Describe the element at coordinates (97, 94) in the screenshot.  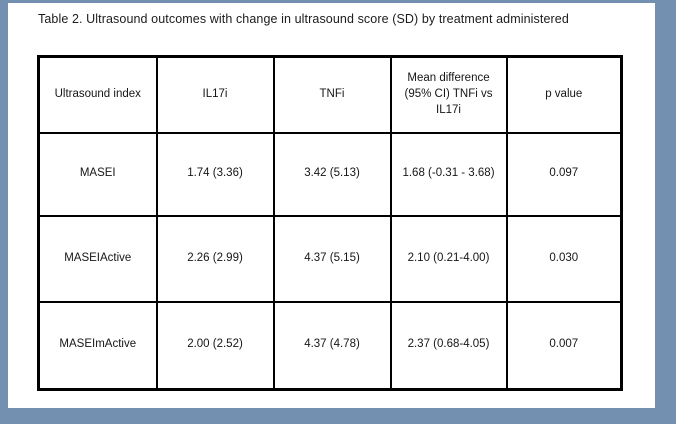
I see `column-header-ultrasound-index: Ultrasound index` at that location.